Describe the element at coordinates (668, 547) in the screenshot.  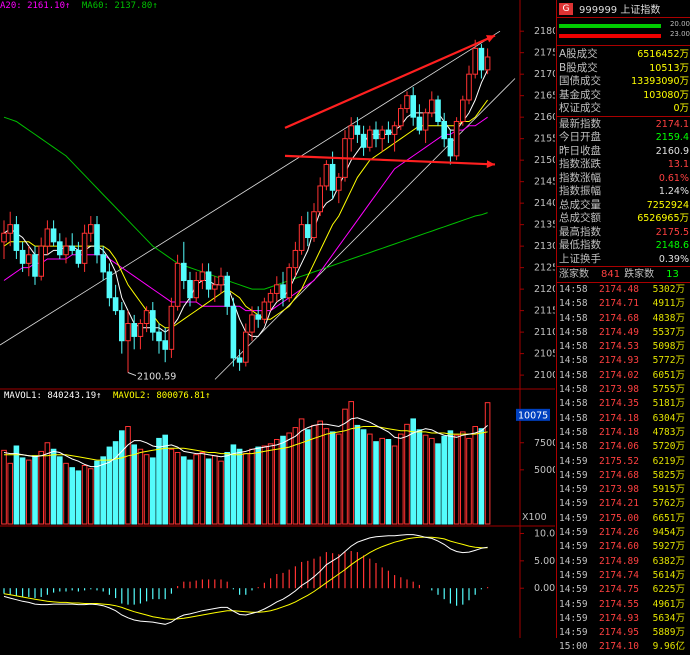
I see `tick-vol: 5927万` at that location.